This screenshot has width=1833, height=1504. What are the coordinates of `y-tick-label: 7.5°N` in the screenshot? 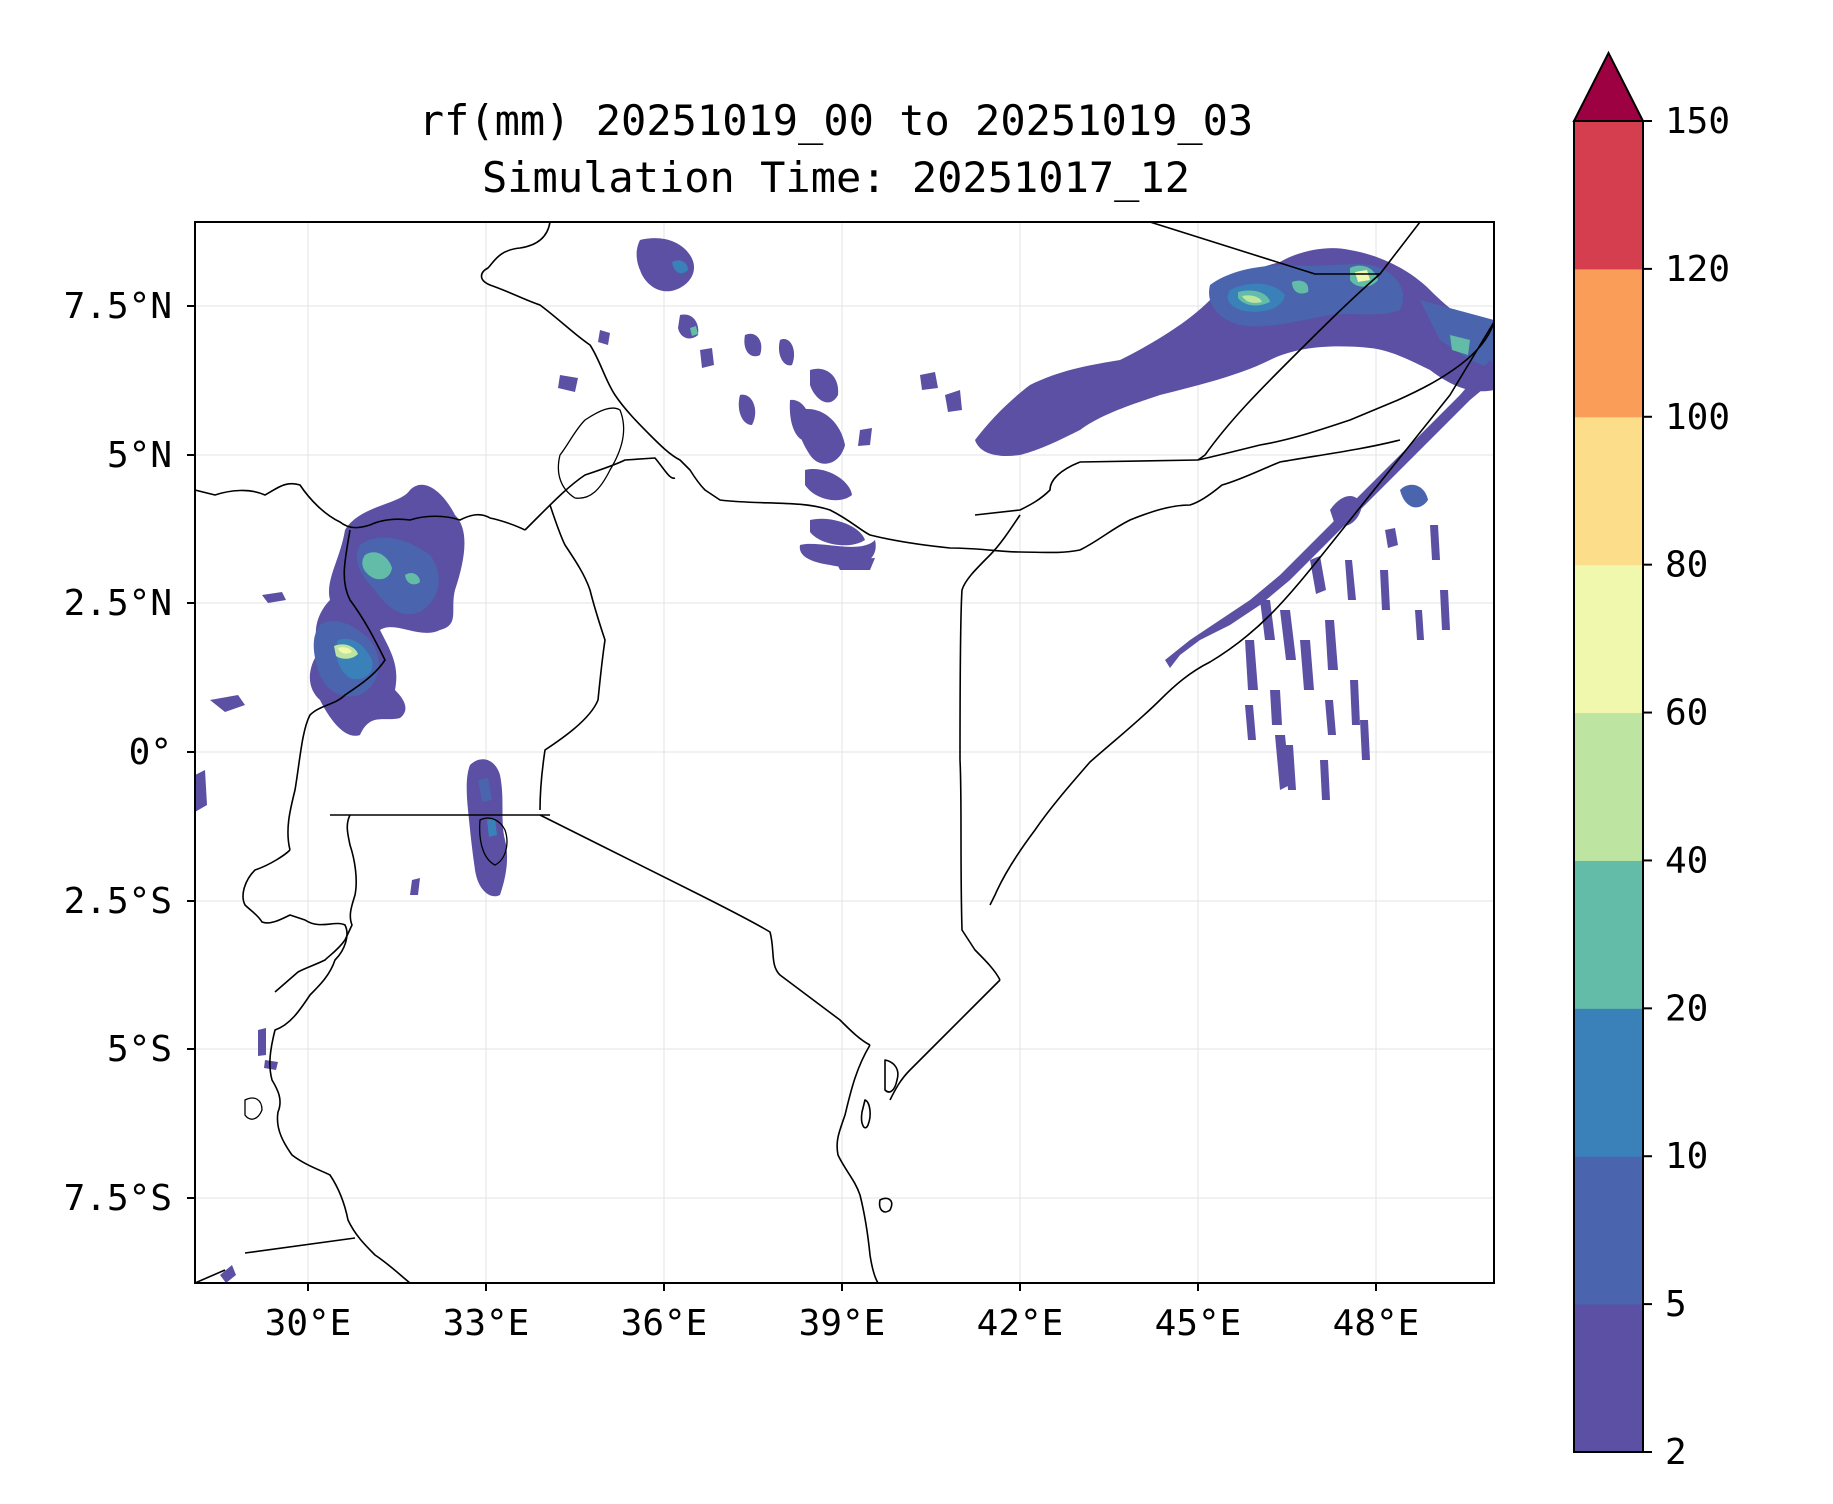 It's located at (118, 306).